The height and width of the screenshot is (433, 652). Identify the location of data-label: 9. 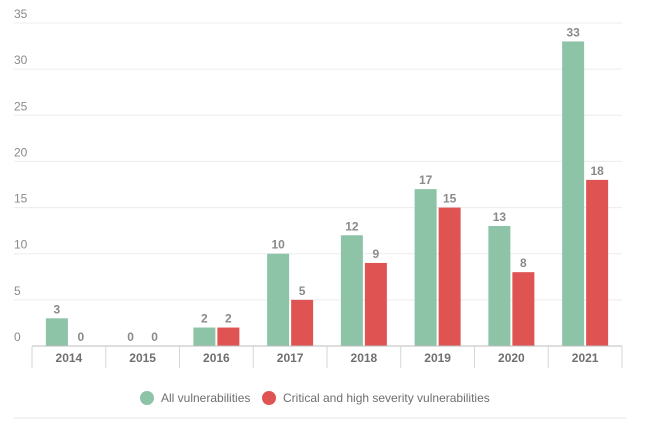
(376, 254).